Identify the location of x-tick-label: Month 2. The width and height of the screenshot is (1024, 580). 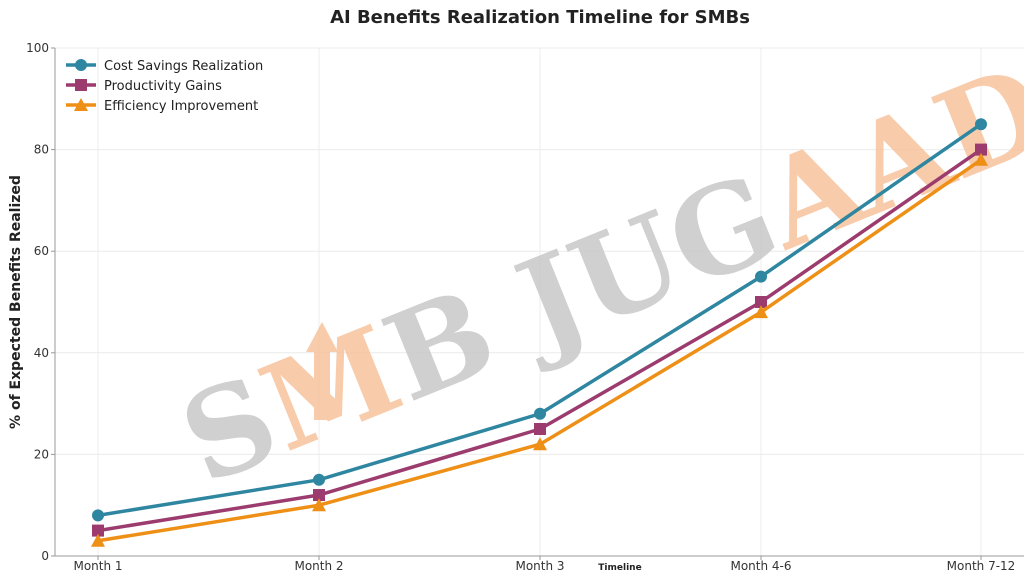
(318, 566).